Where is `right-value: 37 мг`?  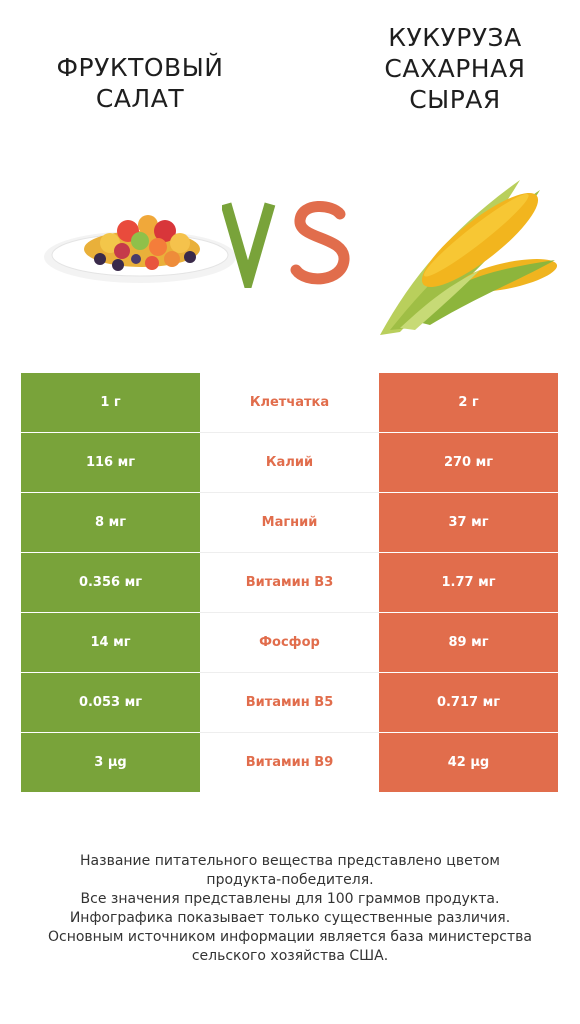
right-value: 37 мг is located at coordinates (468, 522).